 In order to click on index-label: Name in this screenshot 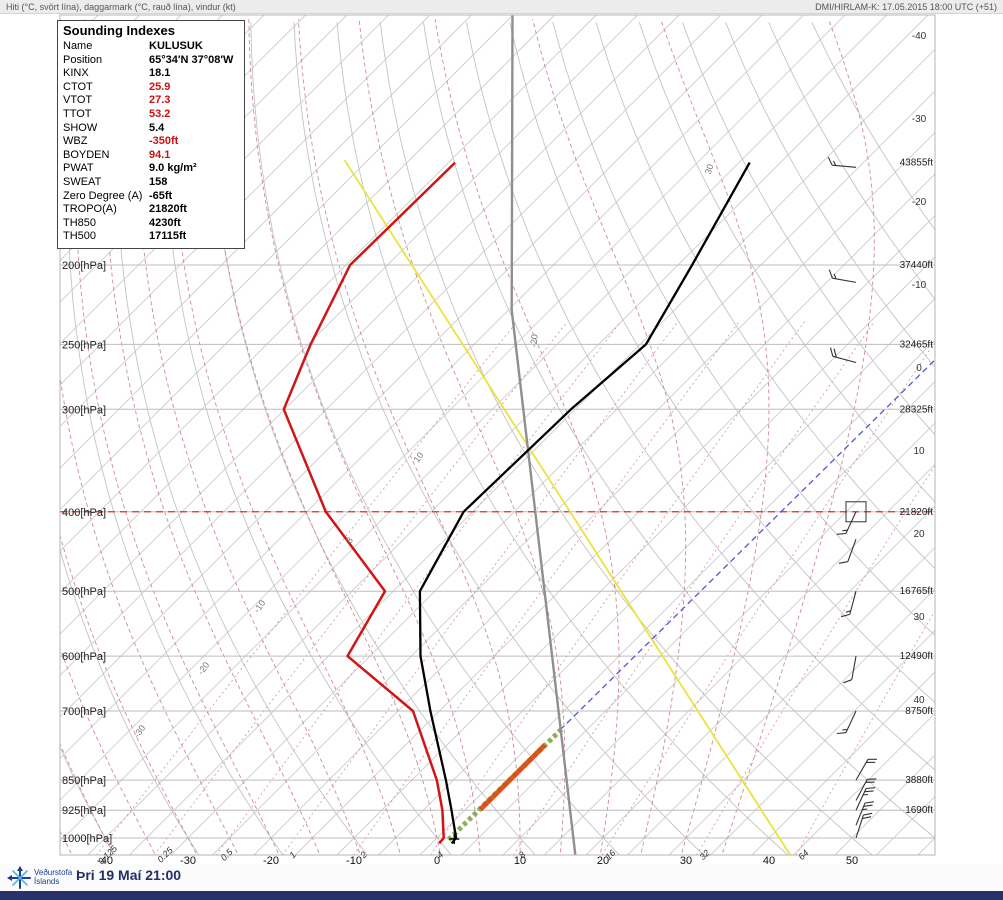, I will do `click(78, 46)`.